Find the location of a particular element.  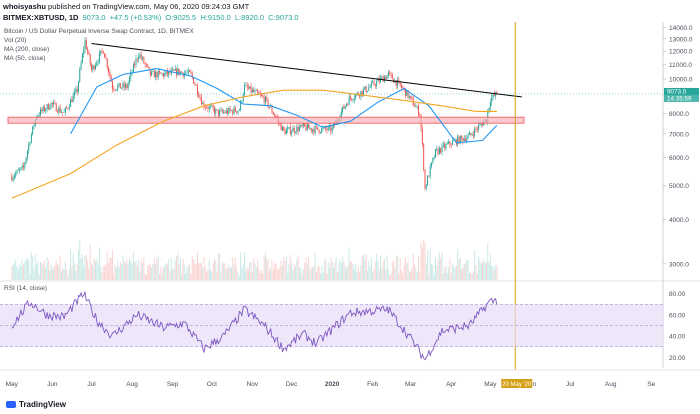

legend-vol: Vol (20) is located at coordinates (15, 40).